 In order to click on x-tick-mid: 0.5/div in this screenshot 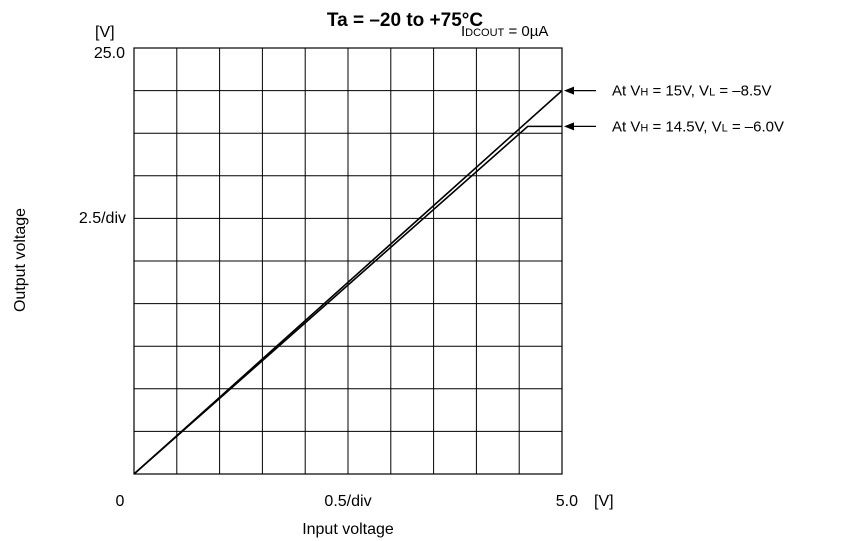, I will do `click(347, 501)`.